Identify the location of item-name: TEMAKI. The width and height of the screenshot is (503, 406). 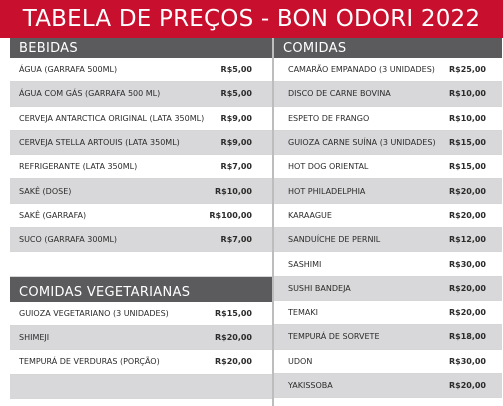
(303, 313).